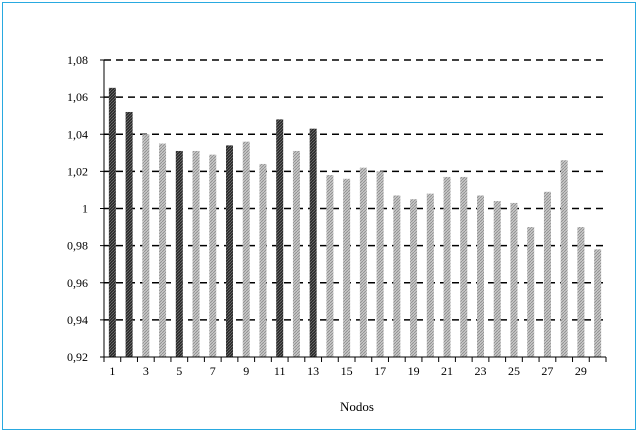 This screenshot has height=434, width=640. Describe the element at coordinates (77, 134) in the screenshot. I see `y-tick-label: 1,04` at that location.